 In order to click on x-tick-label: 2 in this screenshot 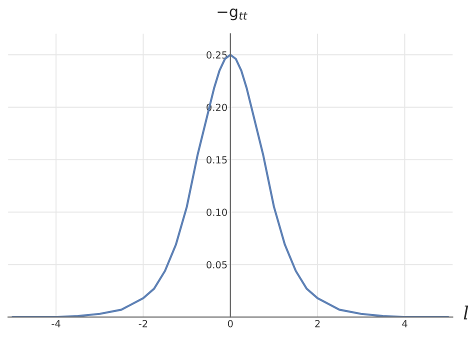, I will do `click(317, 324)`.